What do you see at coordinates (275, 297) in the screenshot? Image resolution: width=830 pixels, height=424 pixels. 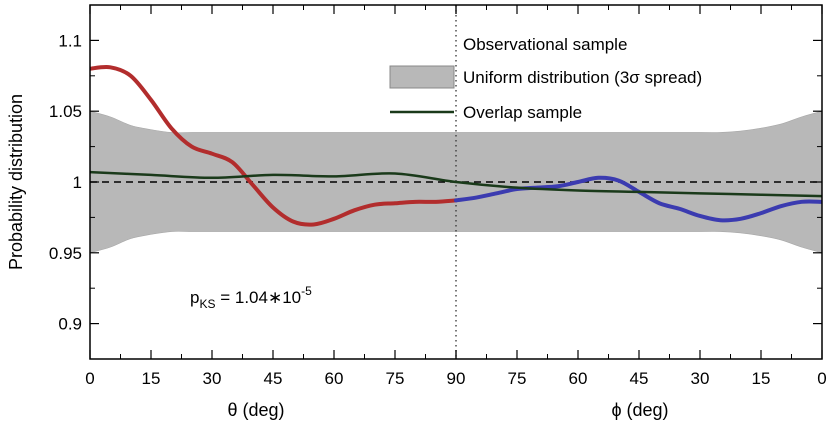 I see `pks-times: ∗` at bounding box center [275, 297].